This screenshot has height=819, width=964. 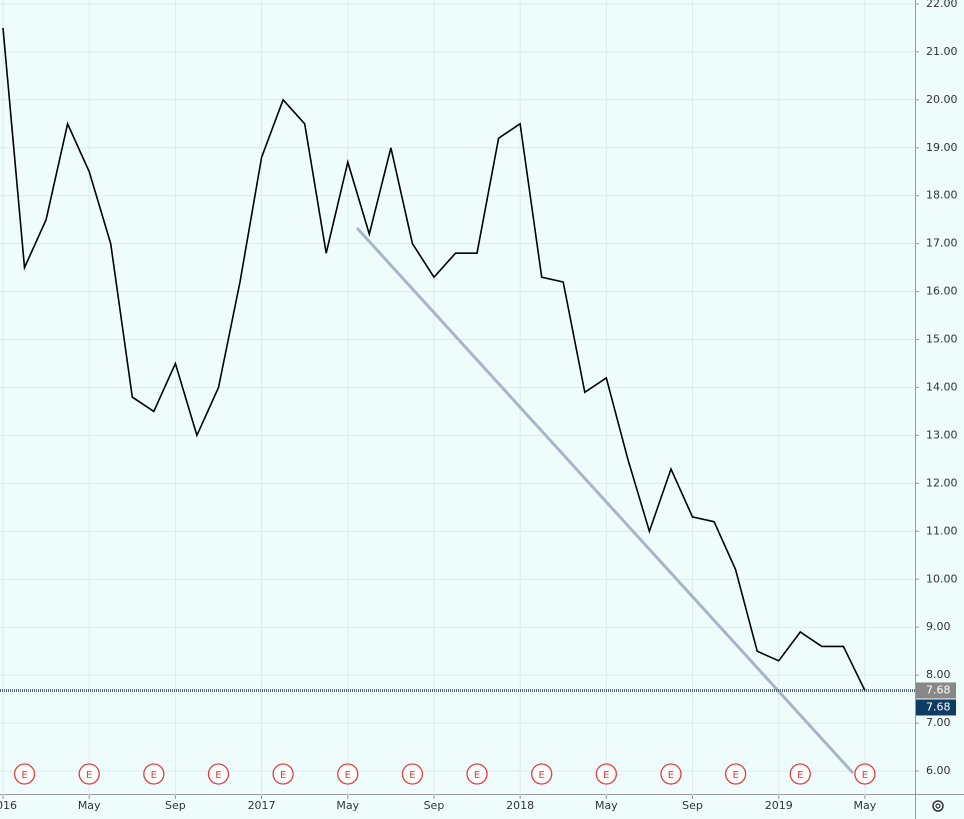 I want to click on y-tick-label: 15.00, so click(x=942, y=339).